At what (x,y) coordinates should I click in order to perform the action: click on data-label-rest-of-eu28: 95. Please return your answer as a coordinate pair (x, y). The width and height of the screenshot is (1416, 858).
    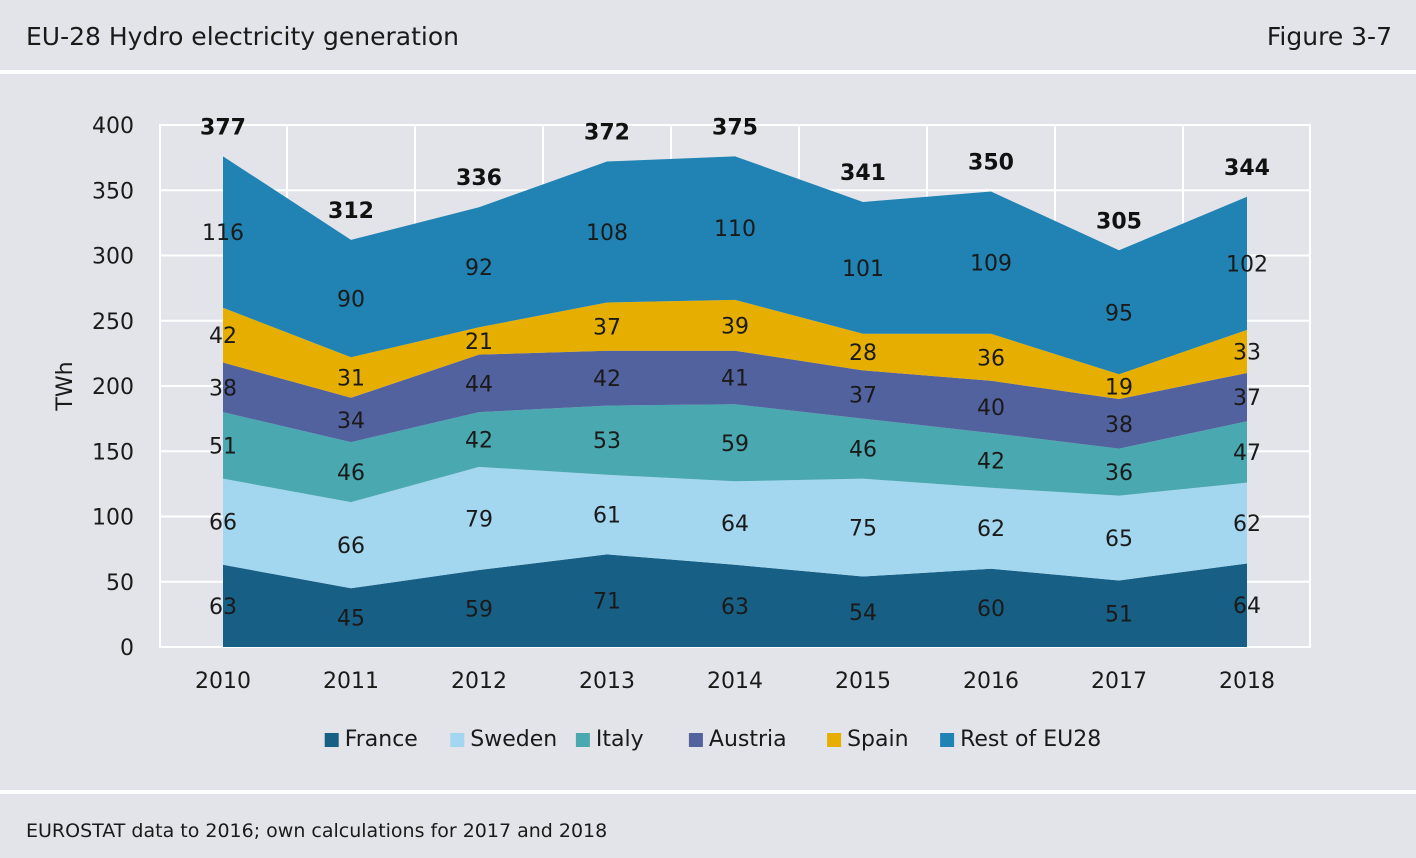
    Looking at the image, I should click on (1119, 313).